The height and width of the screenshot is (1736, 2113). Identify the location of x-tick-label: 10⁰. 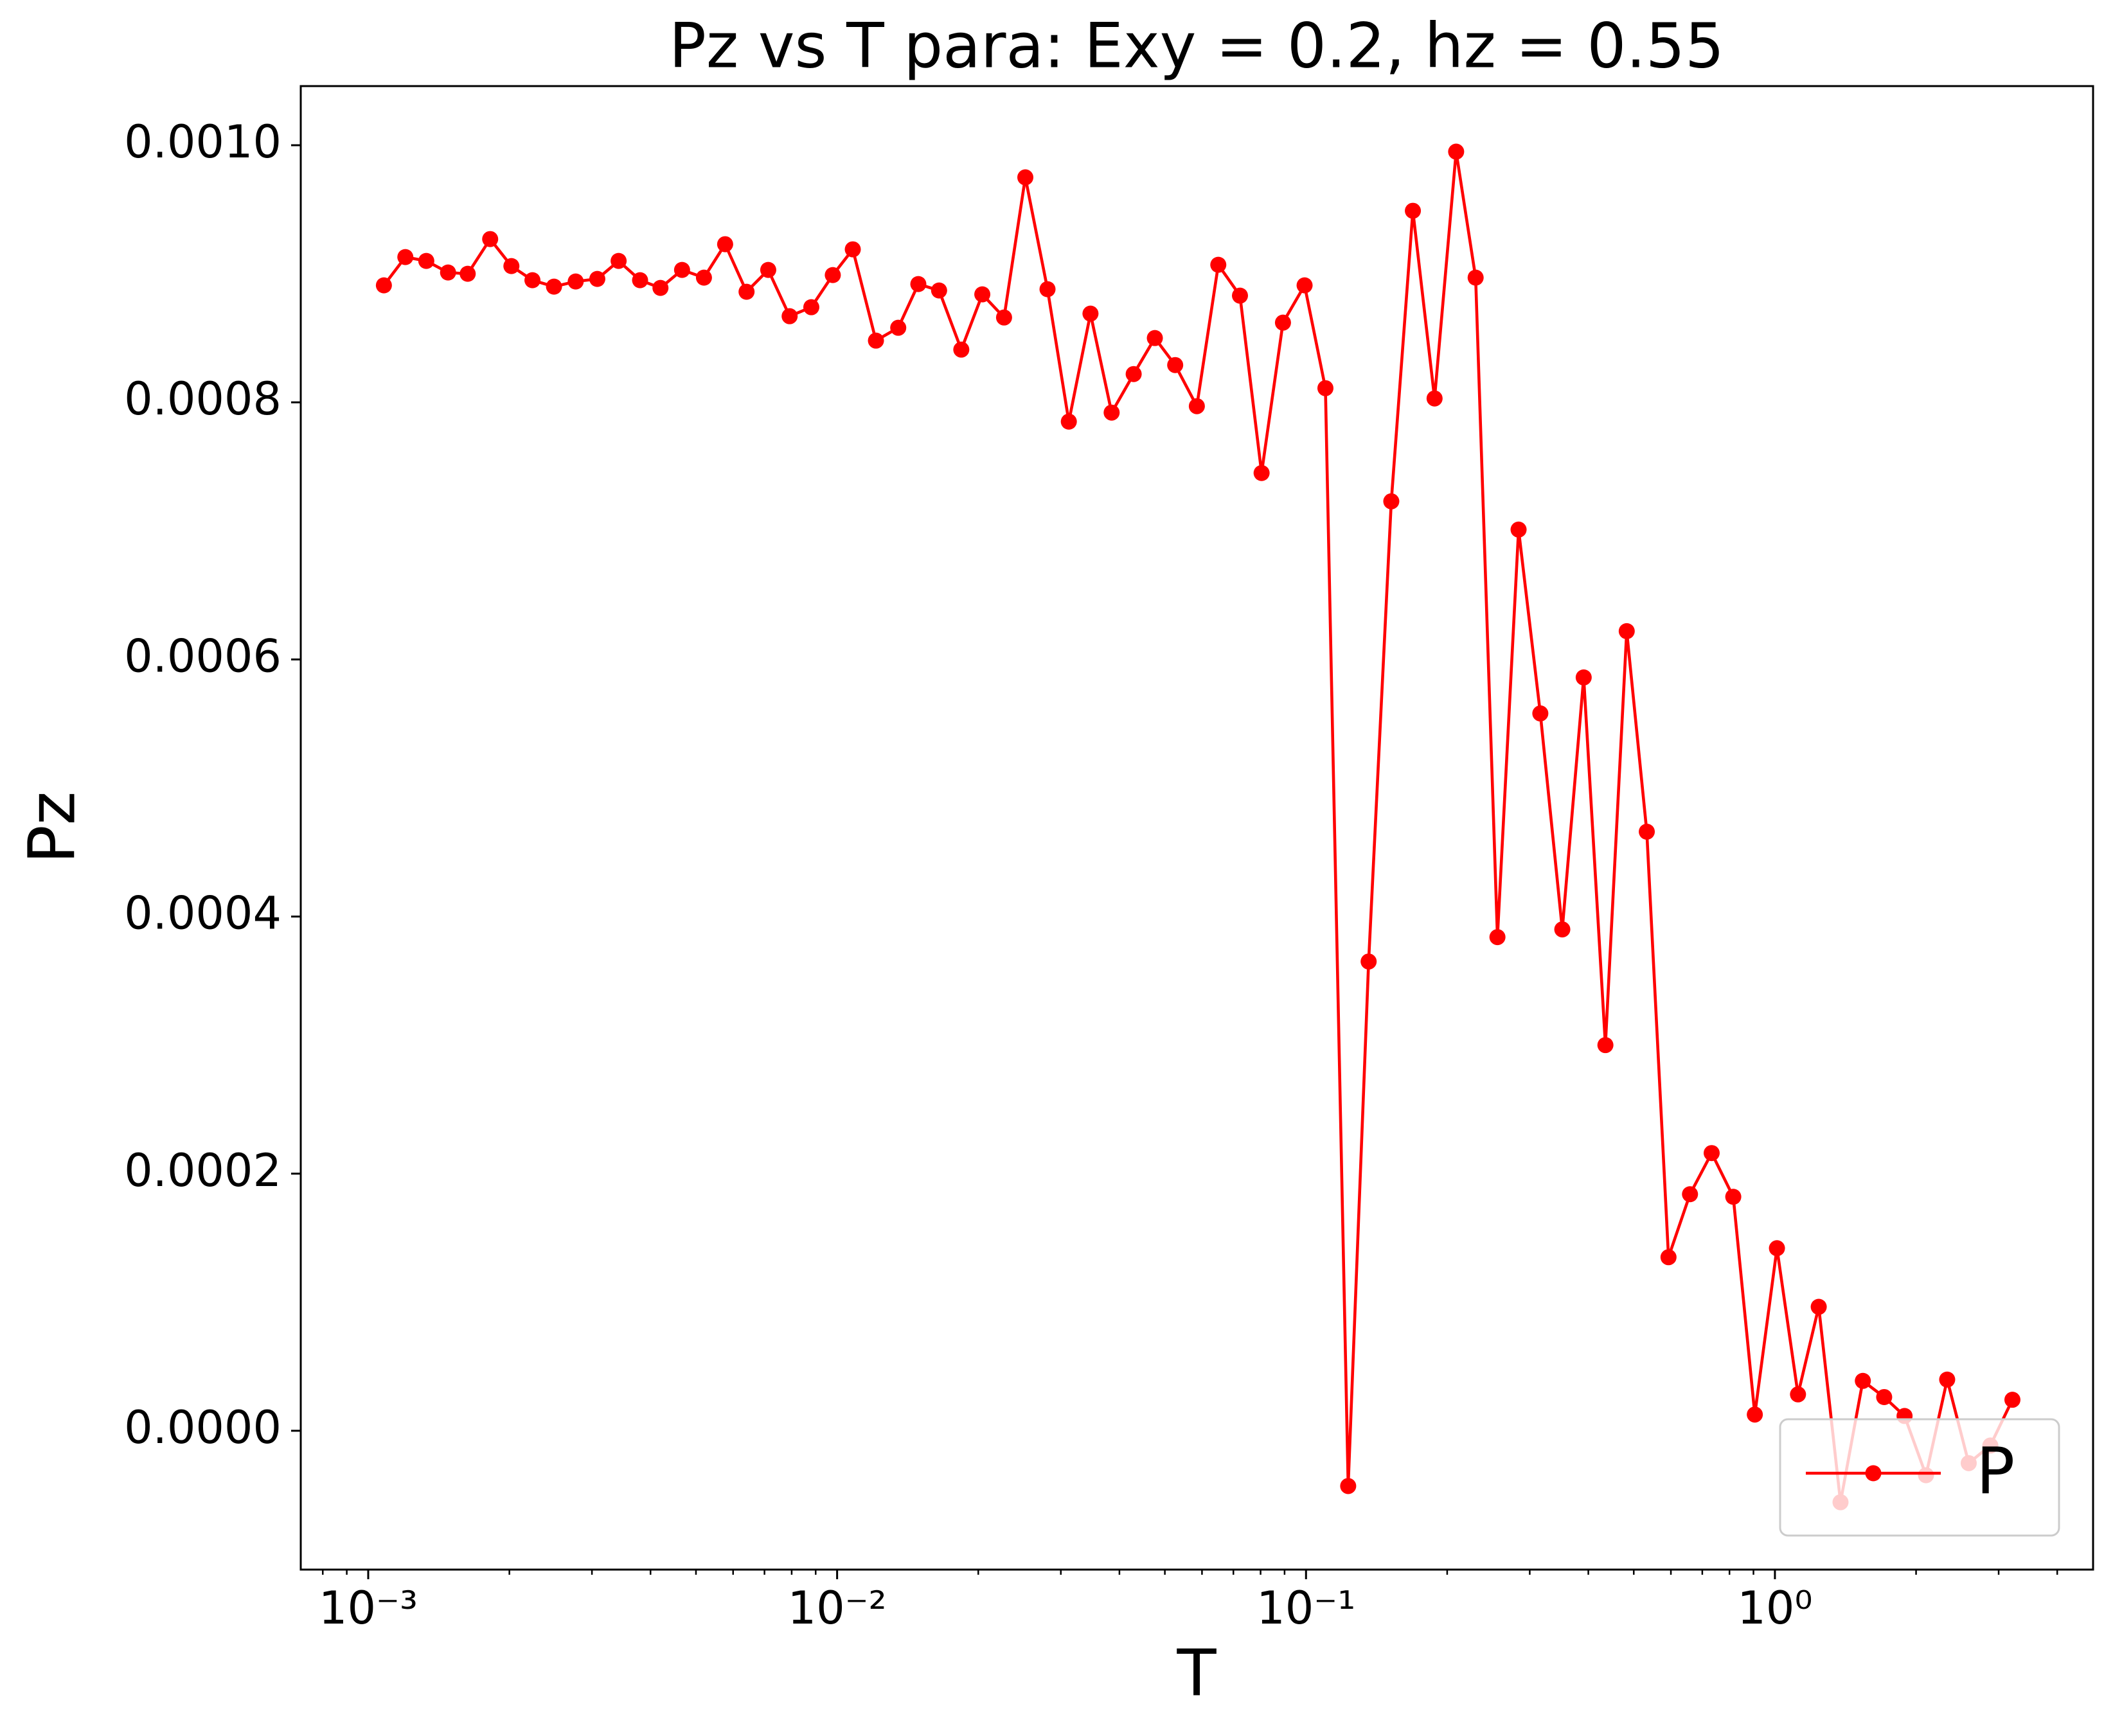
(1774, 1608).